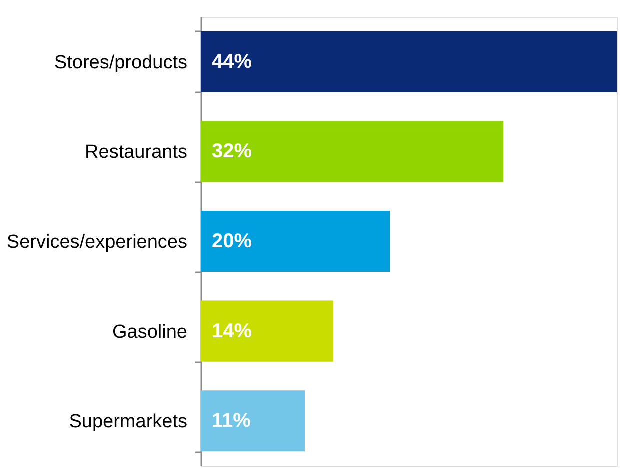 This screenshot has height=468, width=620. I want to click on y-tick-label: Supermarkets, so click(128, 422).